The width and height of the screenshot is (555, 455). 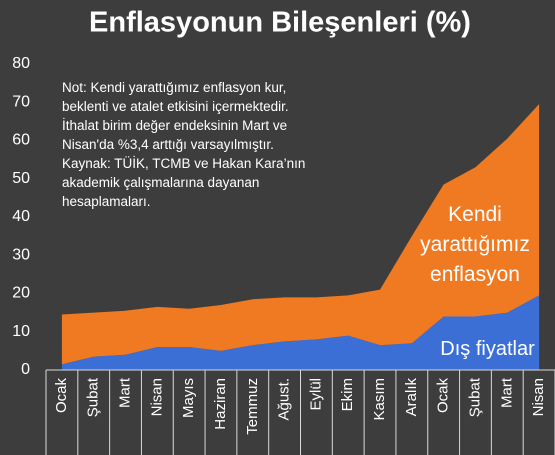 I want to click on y-tick-label: 30, so click(x=21, y=254).